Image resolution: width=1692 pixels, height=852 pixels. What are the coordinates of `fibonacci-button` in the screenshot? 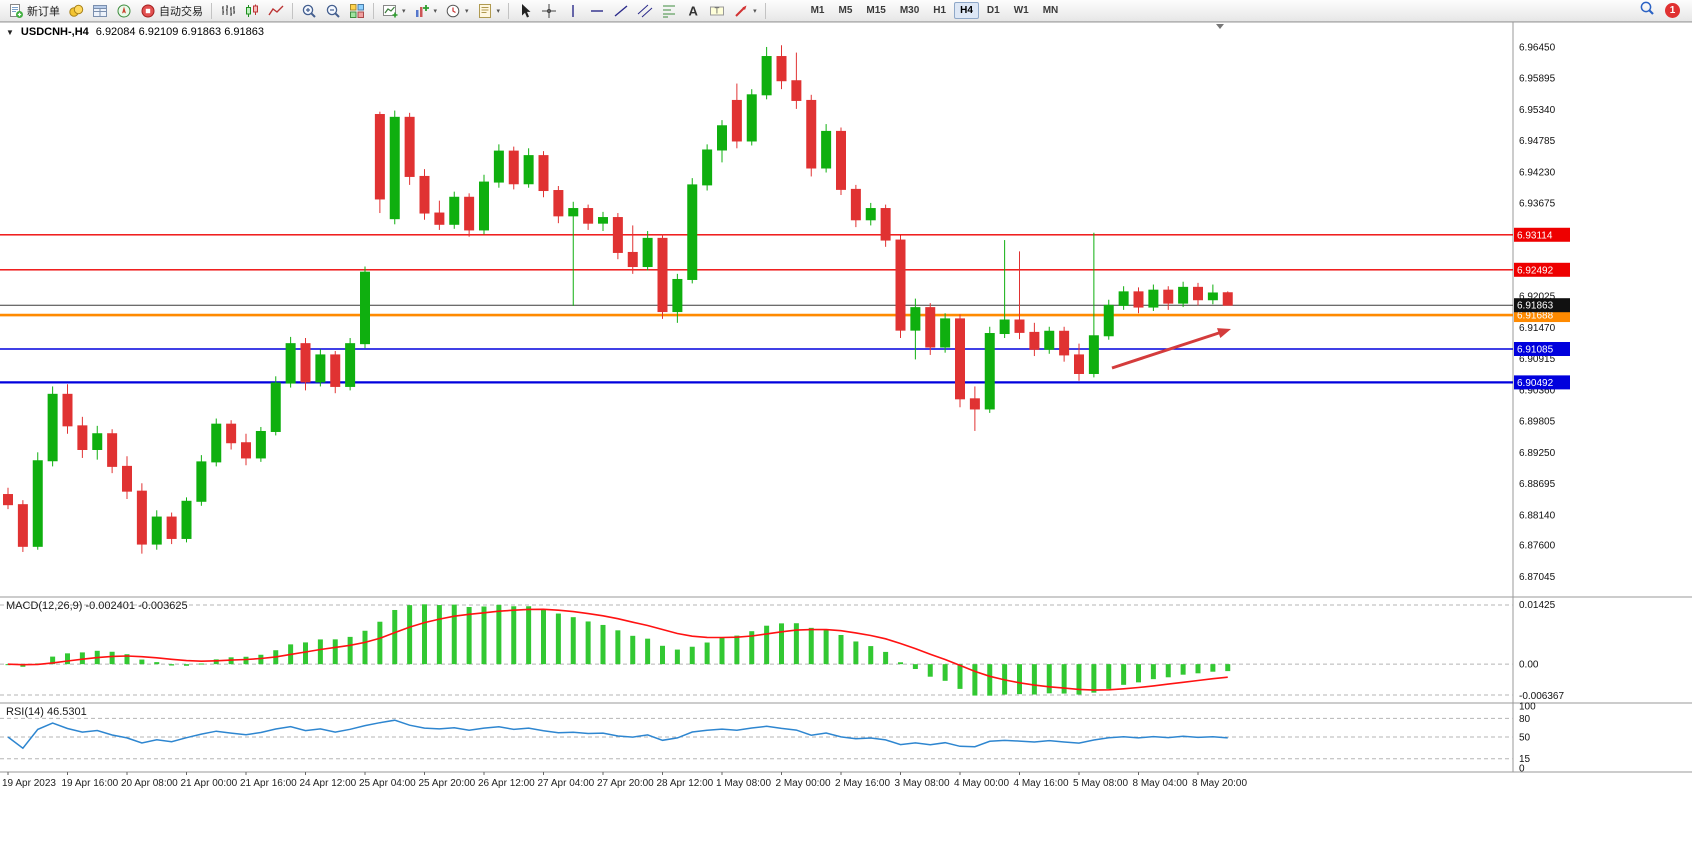 It's located at (669, 11).